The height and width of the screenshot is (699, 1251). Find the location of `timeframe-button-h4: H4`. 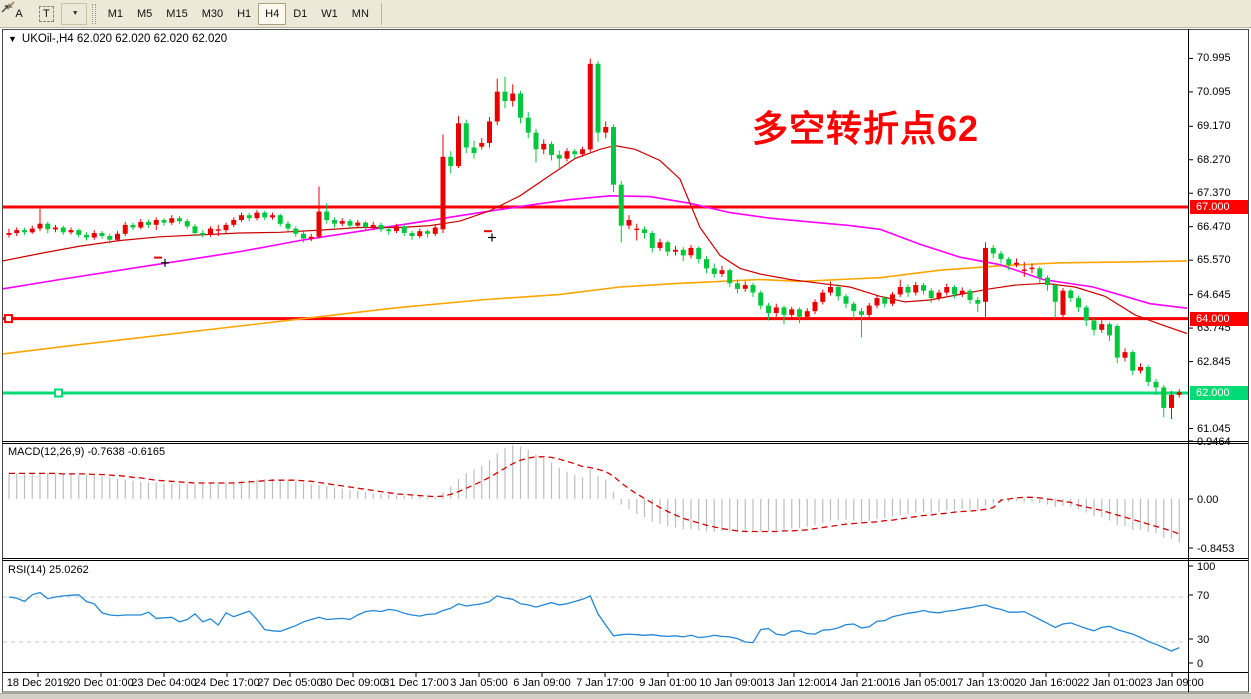

timeframe-button-h4: H4 is located at coordinates (272, 13).